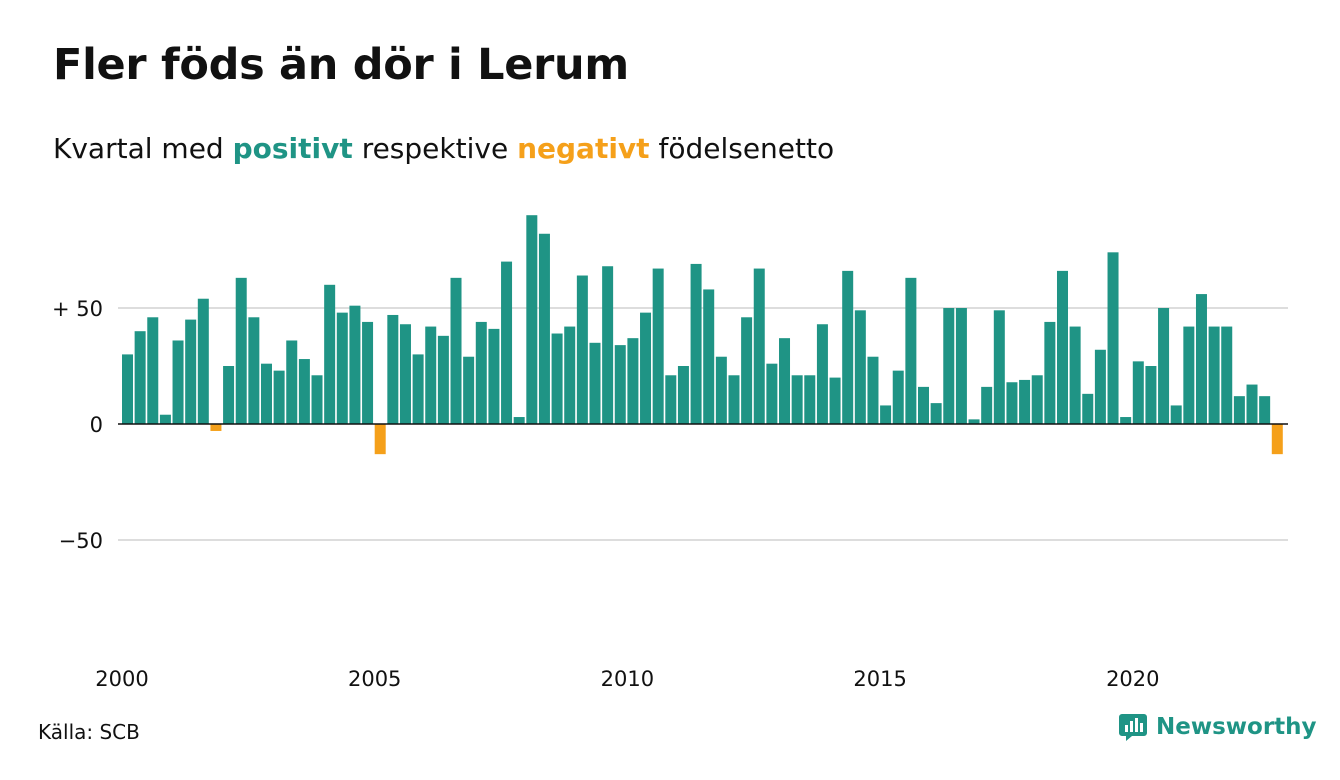 Image resolution: width=1340 pixels, height=780 pixels. Describe the element at coordinates (81, 541) in the screenshot. I see `y-tick-label: −50` at that location.